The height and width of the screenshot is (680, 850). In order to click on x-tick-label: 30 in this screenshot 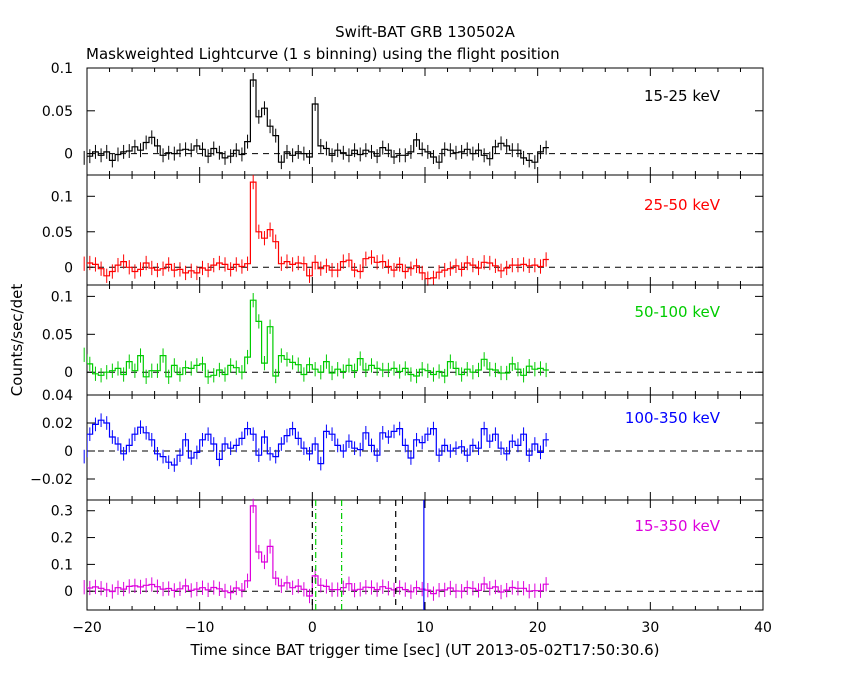, I will do `click(650, 628)`.